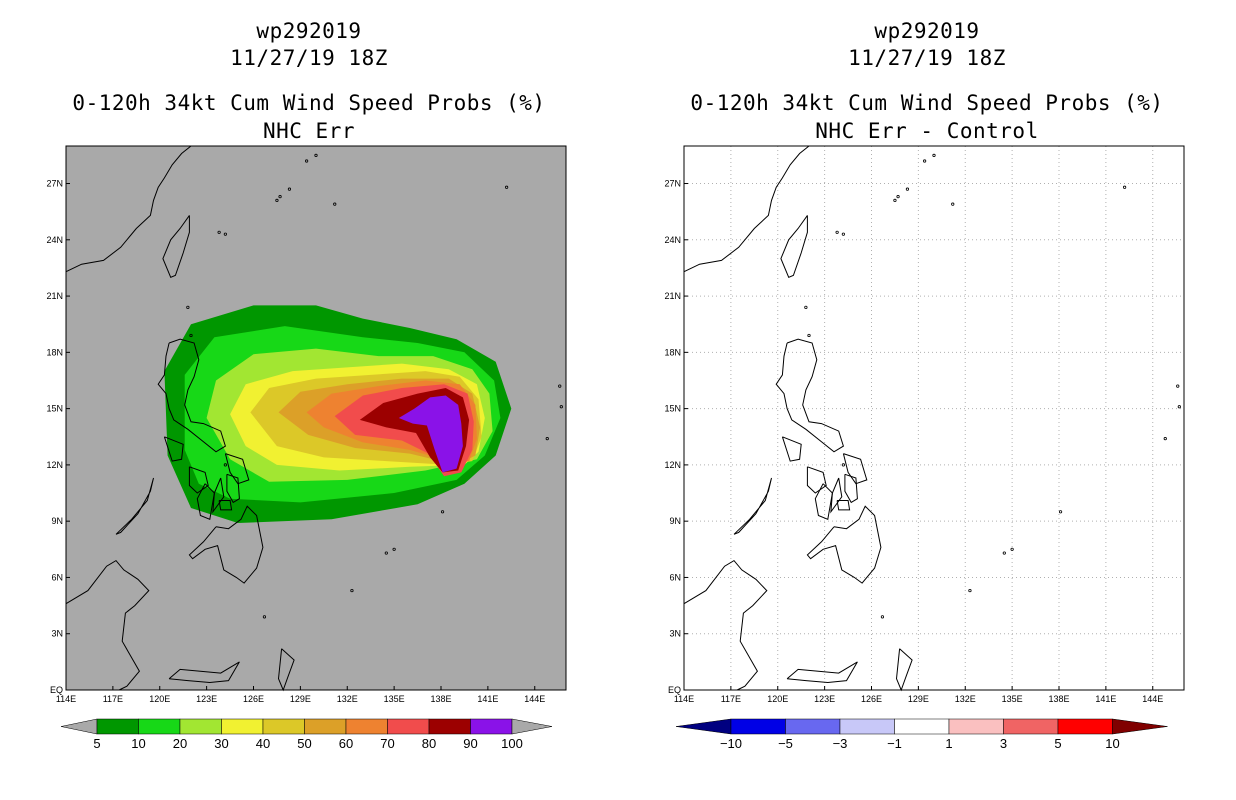  What do you see at coordinates (57, 577) in the screenshot?
I see `y-tick-label: 6N` at bounding box center [57, 577].